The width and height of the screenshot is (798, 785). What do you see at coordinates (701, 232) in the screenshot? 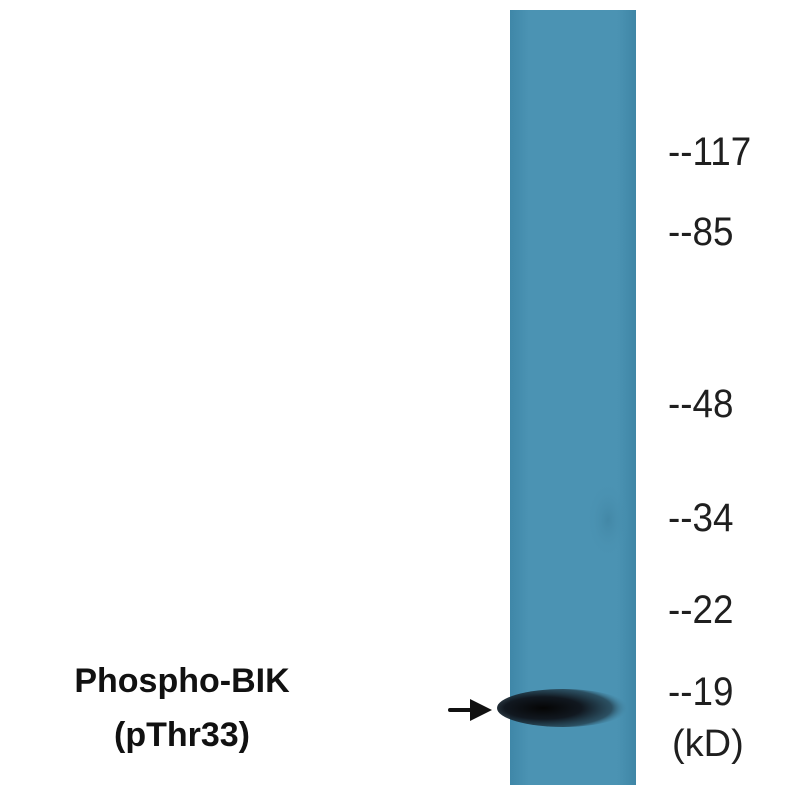
I see `marker-85: --85` at bounding box center [701, 232].